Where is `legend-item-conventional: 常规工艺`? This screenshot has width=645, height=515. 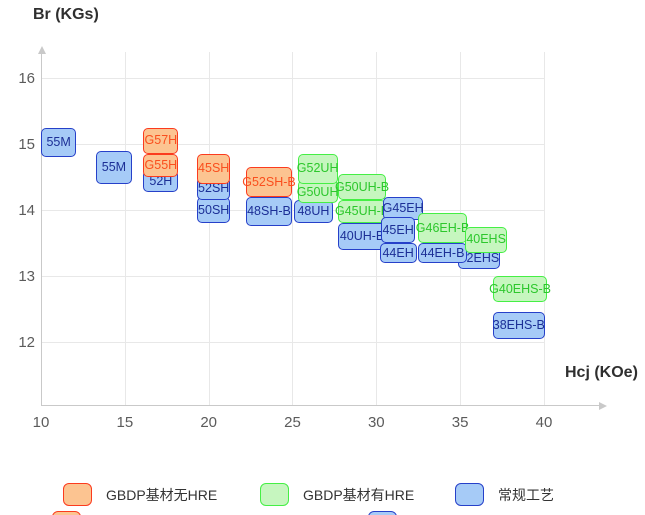
legend-item-conventional: 常规工艺 is located at coordinates (504, 494).